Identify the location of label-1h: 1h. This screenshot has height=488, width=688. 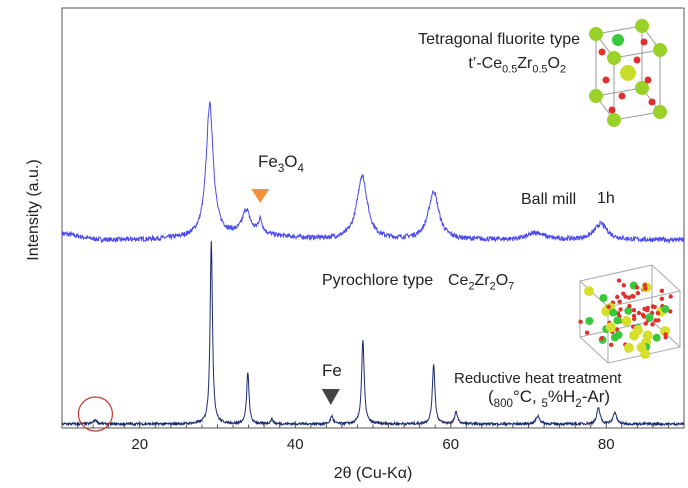
(606, 198).